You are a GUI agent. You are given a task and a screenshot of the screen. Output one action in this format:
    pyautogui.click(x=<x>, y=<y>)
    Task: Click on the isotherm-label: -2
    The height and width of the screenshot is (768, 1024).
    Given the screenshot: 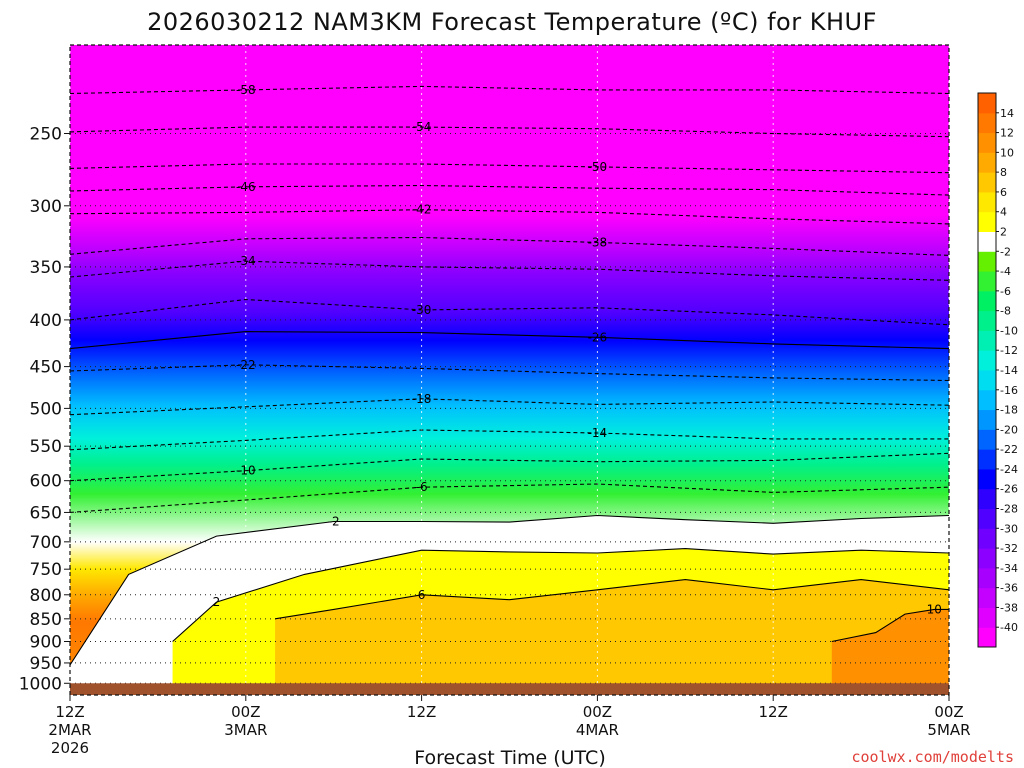 What is the action you would take?
    pyautogui.click(x=334, y=522)
    